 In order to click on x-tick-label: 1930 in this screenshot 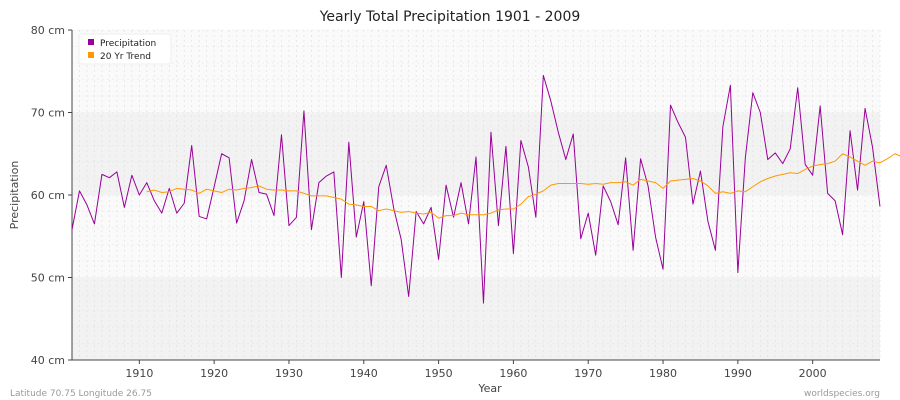, I will do `click(289, 373)`.